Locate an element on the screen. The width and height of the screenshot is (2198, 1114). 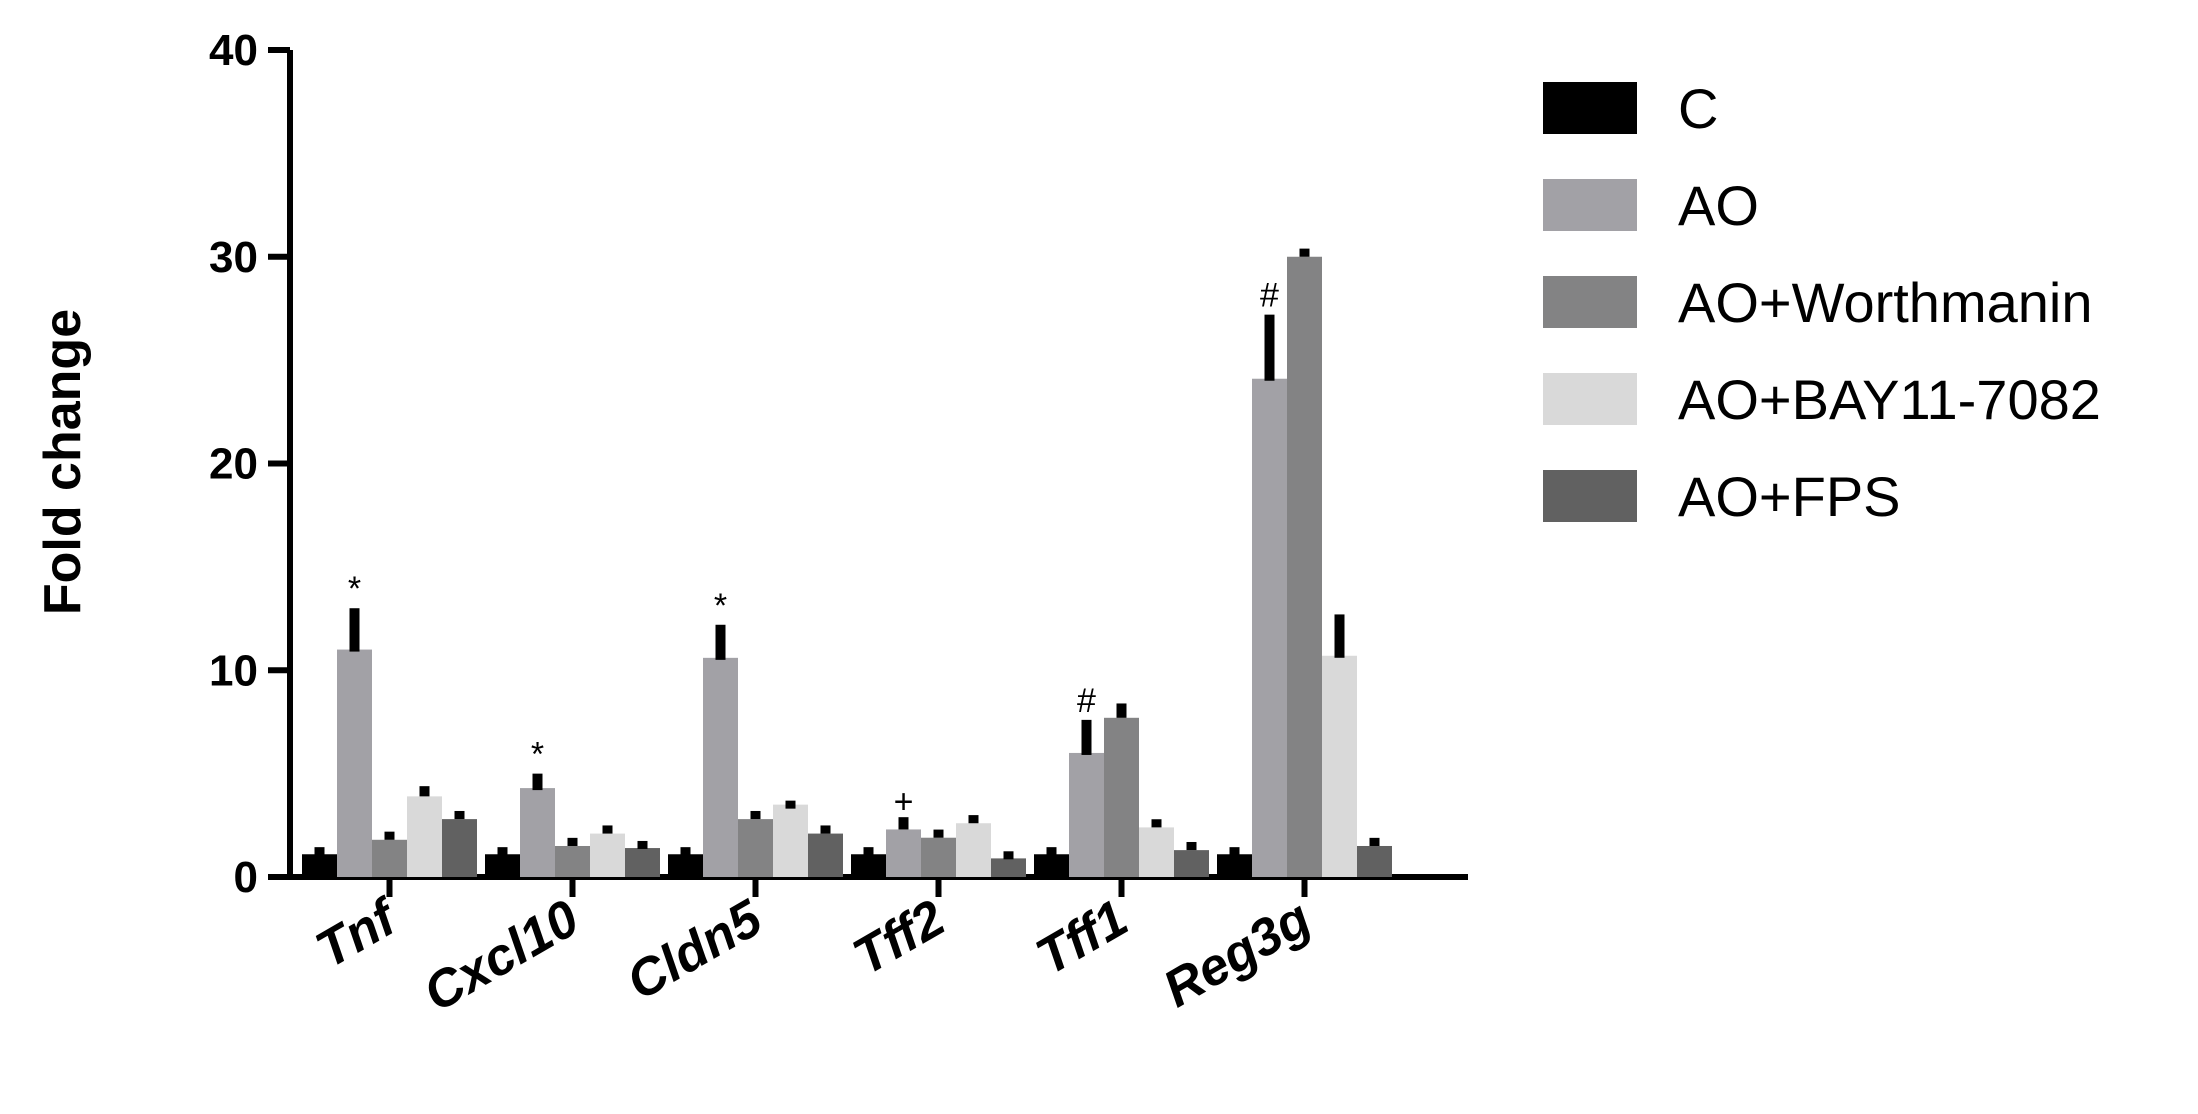
bar-cxcl10-ao-worthmanin is located at coordinates (572, 861).